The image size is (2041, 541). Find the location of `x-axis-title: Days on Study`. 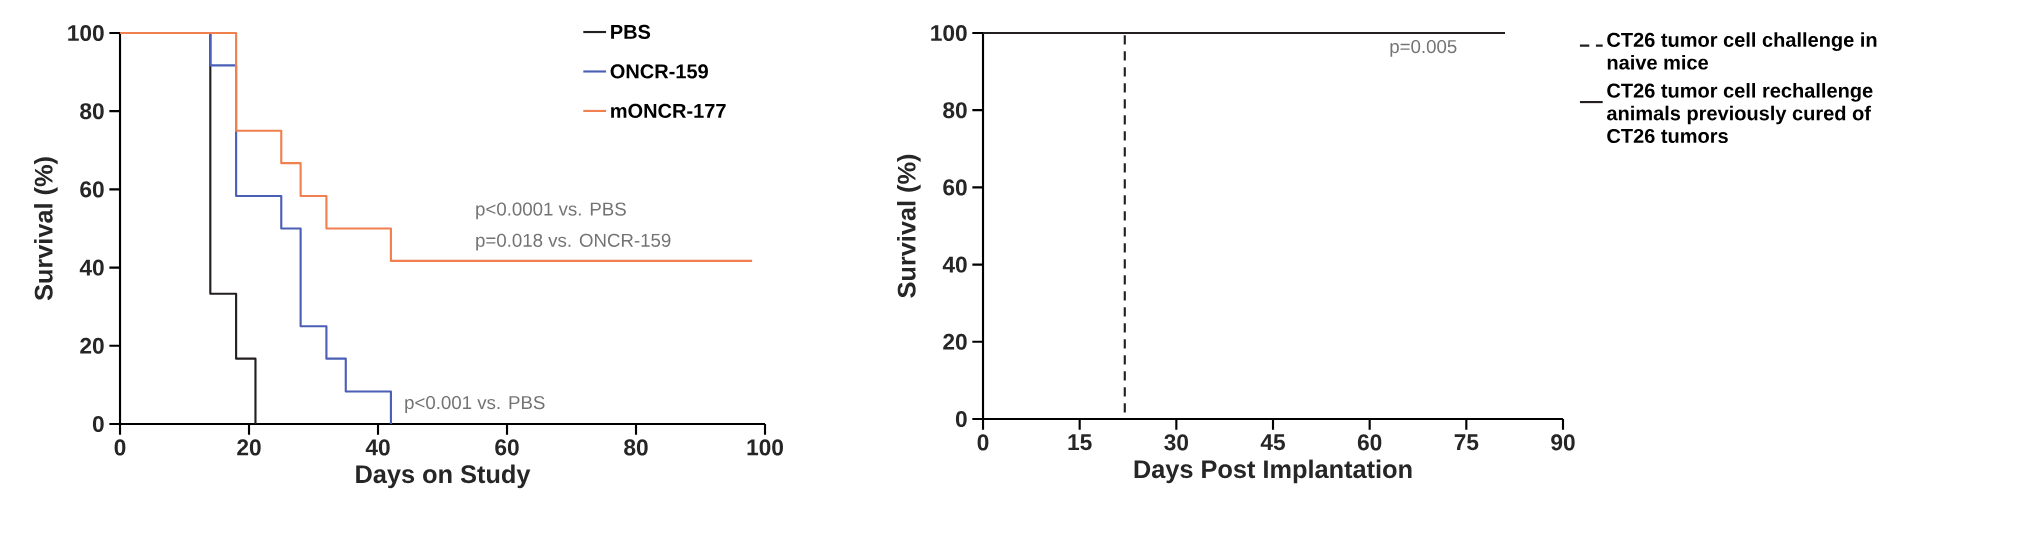

x-axis-title: Days on Study is located at coordinates (443, 476).